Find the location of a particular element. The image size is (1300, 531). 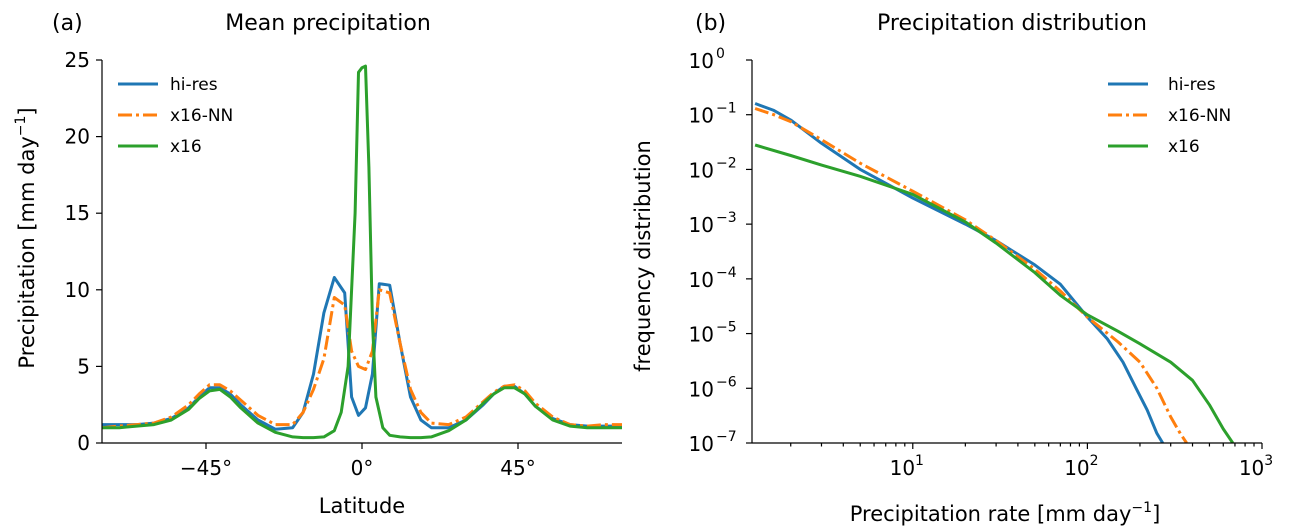

panel-a-legend: hi-res x16-NN x16 is located at coordinates (175, 116).